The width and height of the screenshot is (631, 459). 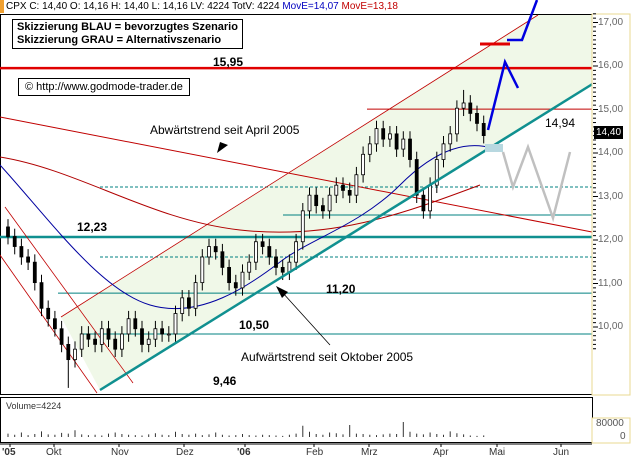 I want to click on x-tick-label: Mrz, so click(x=369, y=452).